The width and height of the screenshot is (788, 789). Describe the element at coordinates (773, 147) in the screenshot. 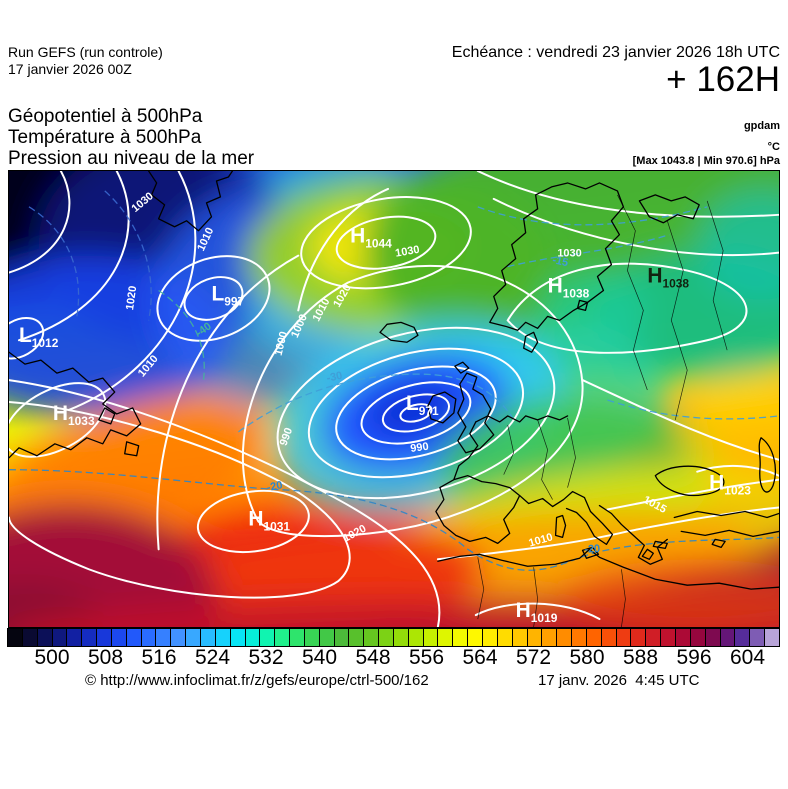

I see `unit-temperature: °C` at that location.